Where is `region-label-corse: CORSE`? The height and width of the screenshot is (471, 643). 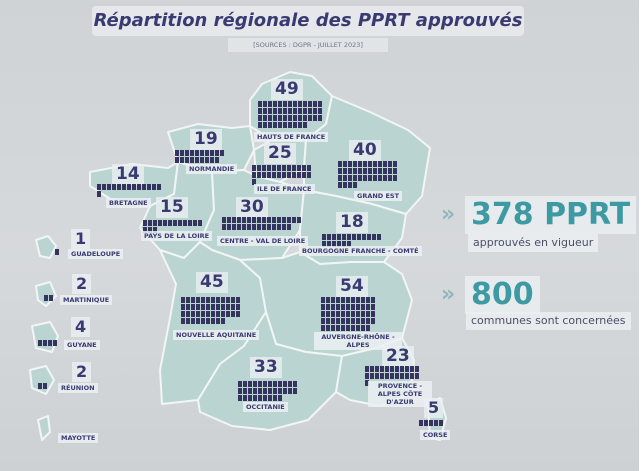
region-label-corse: CORSE is located at coordinates (435, 435).